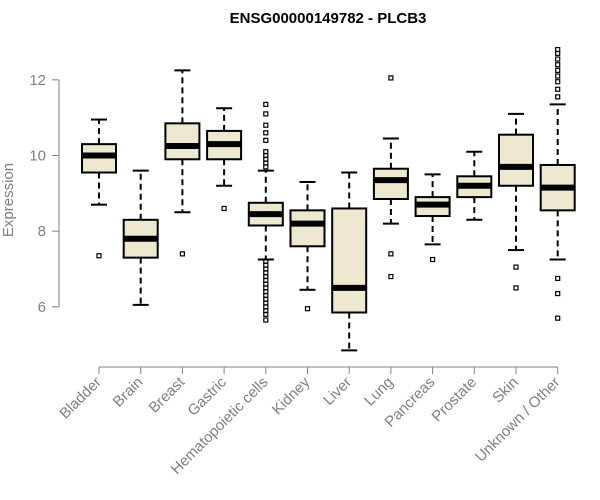  I want to click on x-tick-label-7: Lung, so click(379, 392).